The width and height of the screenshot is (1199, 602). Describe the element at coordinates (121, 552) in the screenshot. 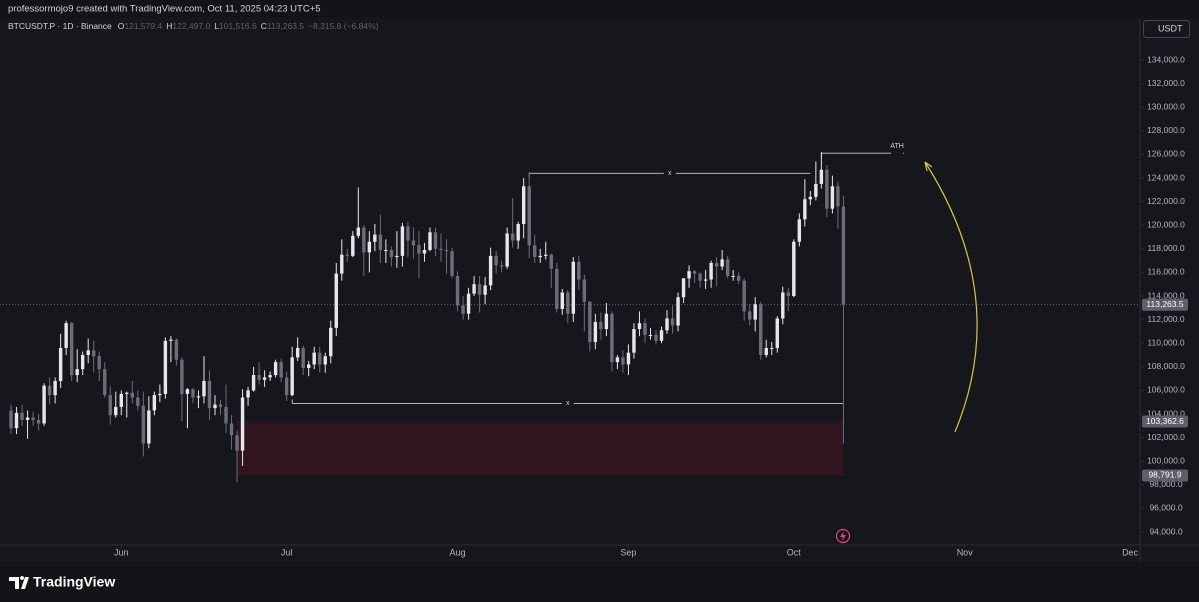

I see `x-tick-label: Jun` at that location.